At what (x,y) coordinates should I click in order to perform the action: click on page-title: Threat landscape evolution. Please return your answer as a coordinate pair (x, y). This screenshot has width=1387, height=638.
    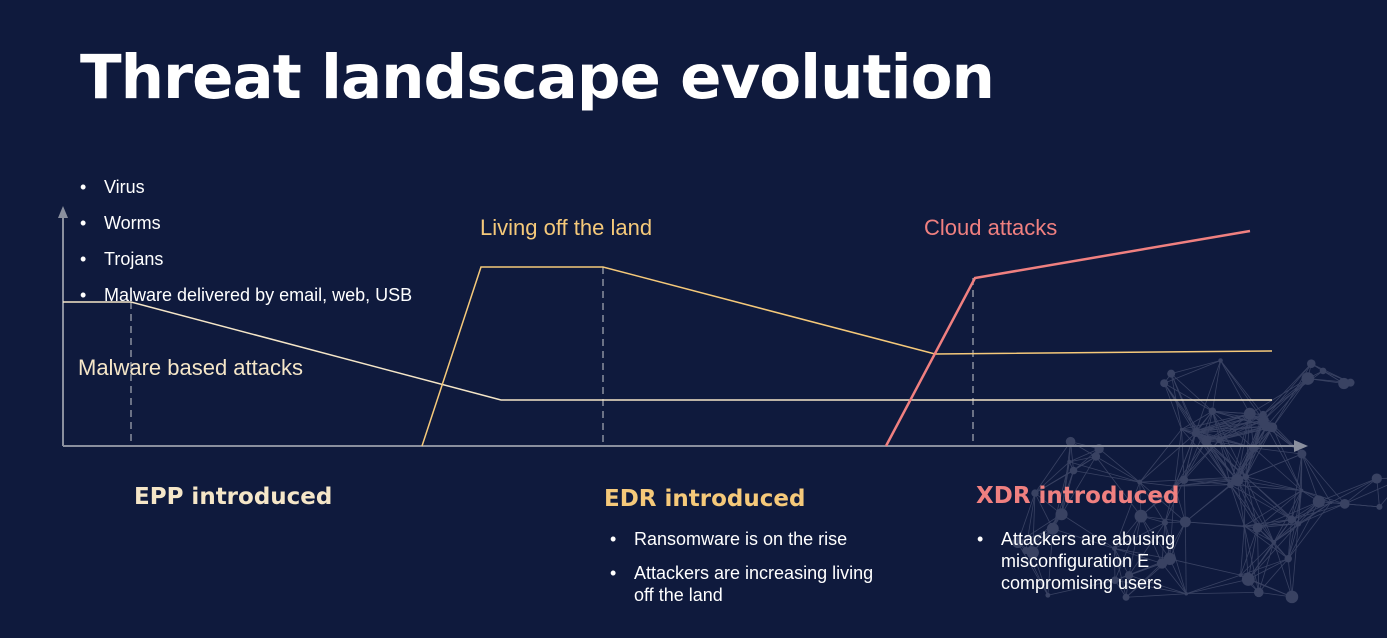
    Looking at the image, I should click on (537, 77).